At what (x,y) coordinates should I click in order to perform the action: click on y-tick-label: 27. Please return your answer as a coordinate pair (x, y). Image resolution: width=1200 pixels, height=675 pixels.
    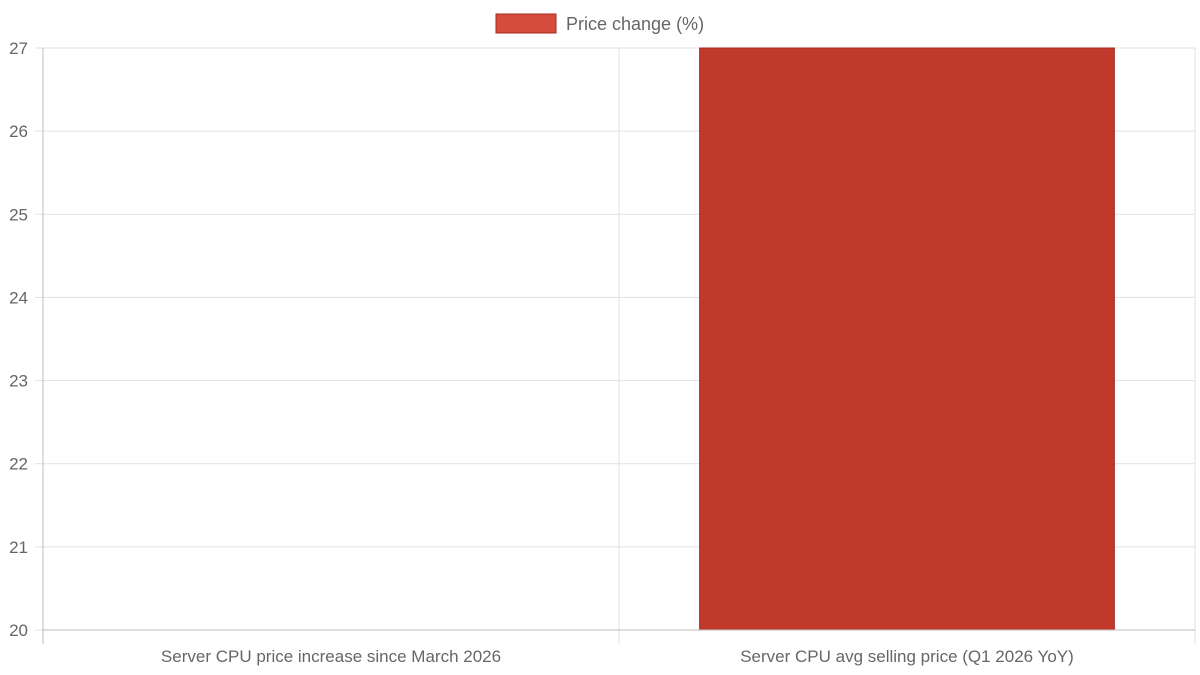
    Looking at the image, I should click on (18, 48).